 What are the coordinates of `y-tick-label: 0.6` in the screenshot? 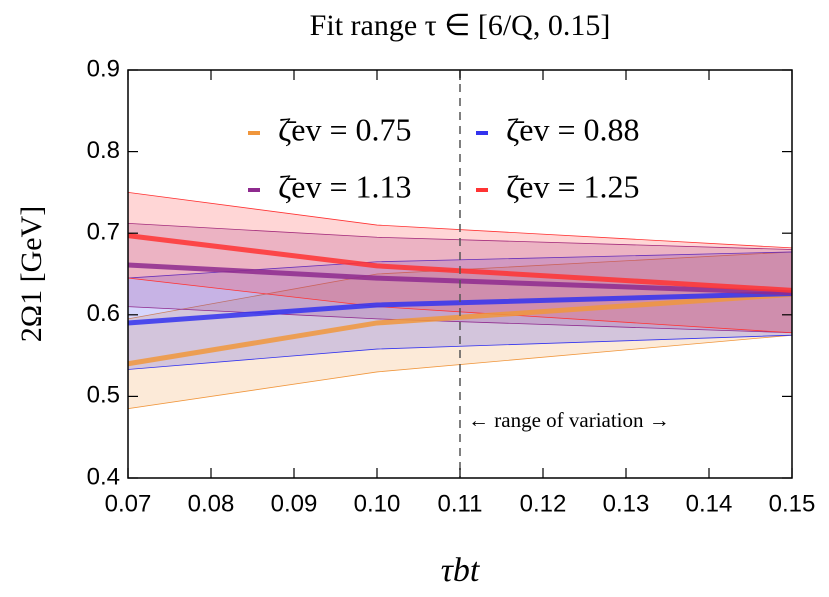 It's located at (103, 313).